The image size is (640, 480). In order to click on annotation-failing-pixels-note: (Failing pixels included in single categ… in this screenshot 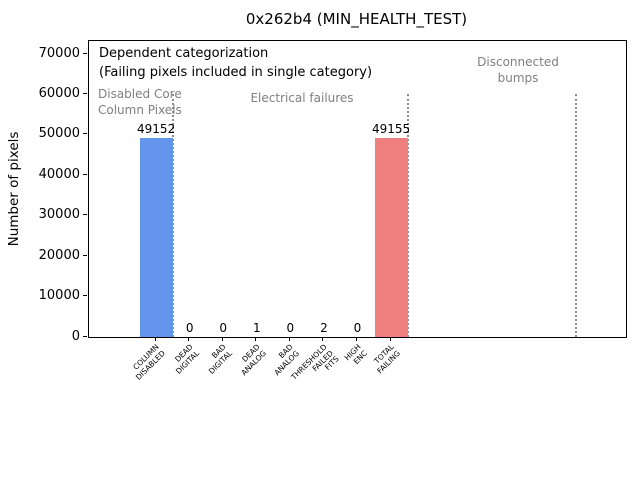, I will do `click(236, 72)`.